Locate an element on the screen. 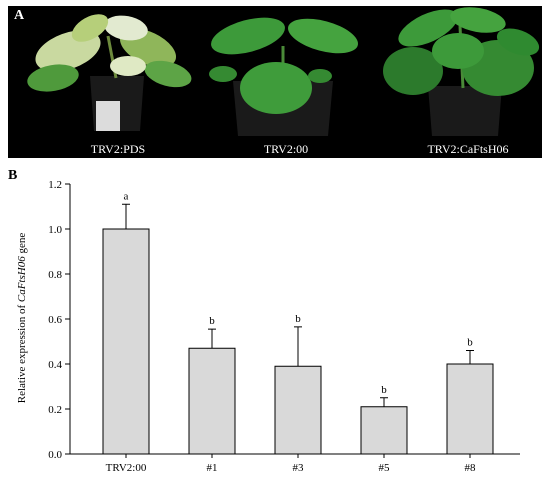 The image size is (550, 480). panel-b-letter: B is located at coordinates (13, 175).